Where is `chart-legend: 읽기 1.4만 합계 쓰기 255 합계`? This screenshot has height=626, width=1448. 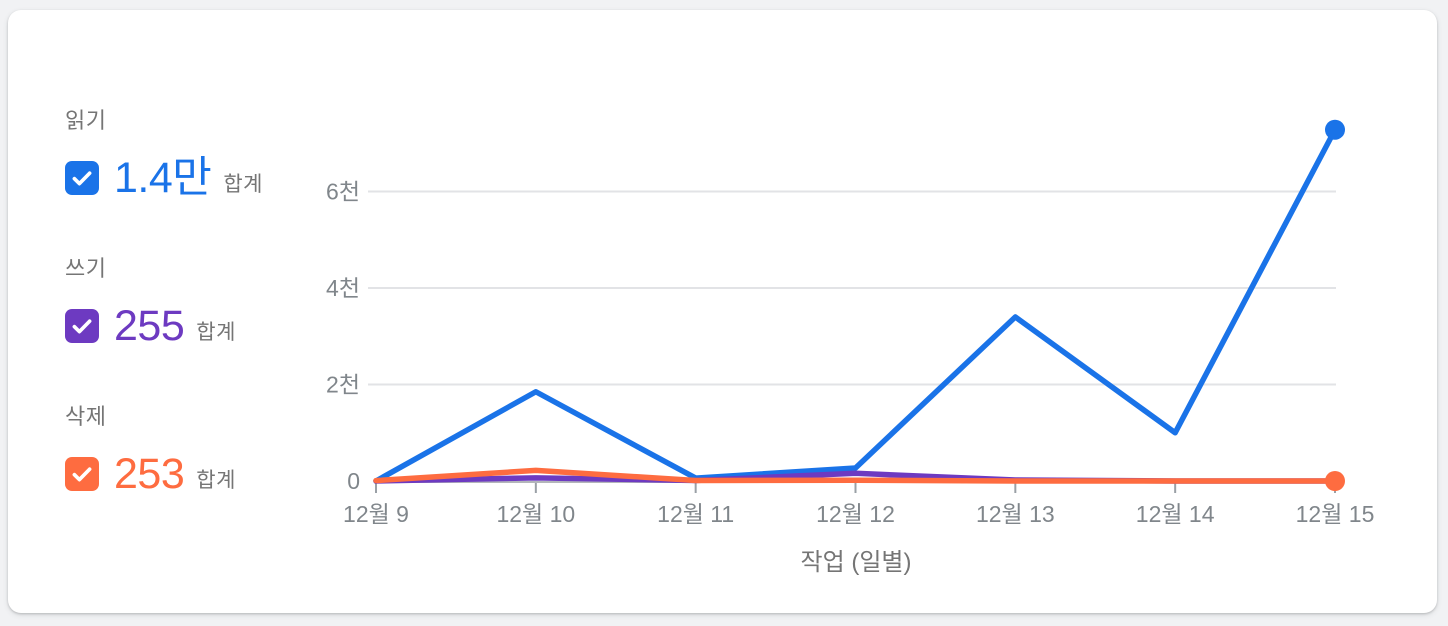 chart-legend: 읽기 1.4만 합계 쓰기 255 합계 is located at coordinates (185, 328).